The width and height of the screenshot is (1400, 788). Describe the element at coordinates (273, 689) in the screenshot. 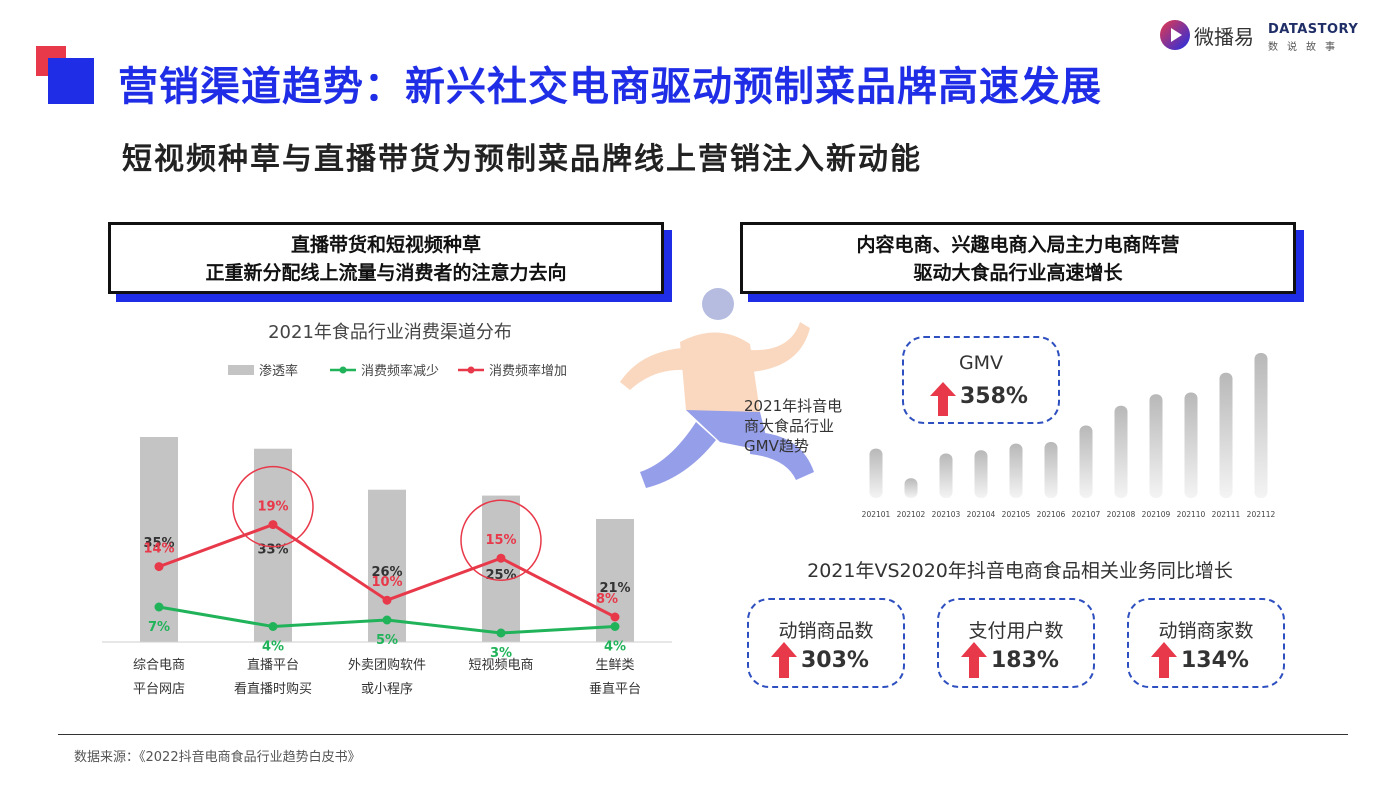

I see `category-label: 看直播时购买` at that location.